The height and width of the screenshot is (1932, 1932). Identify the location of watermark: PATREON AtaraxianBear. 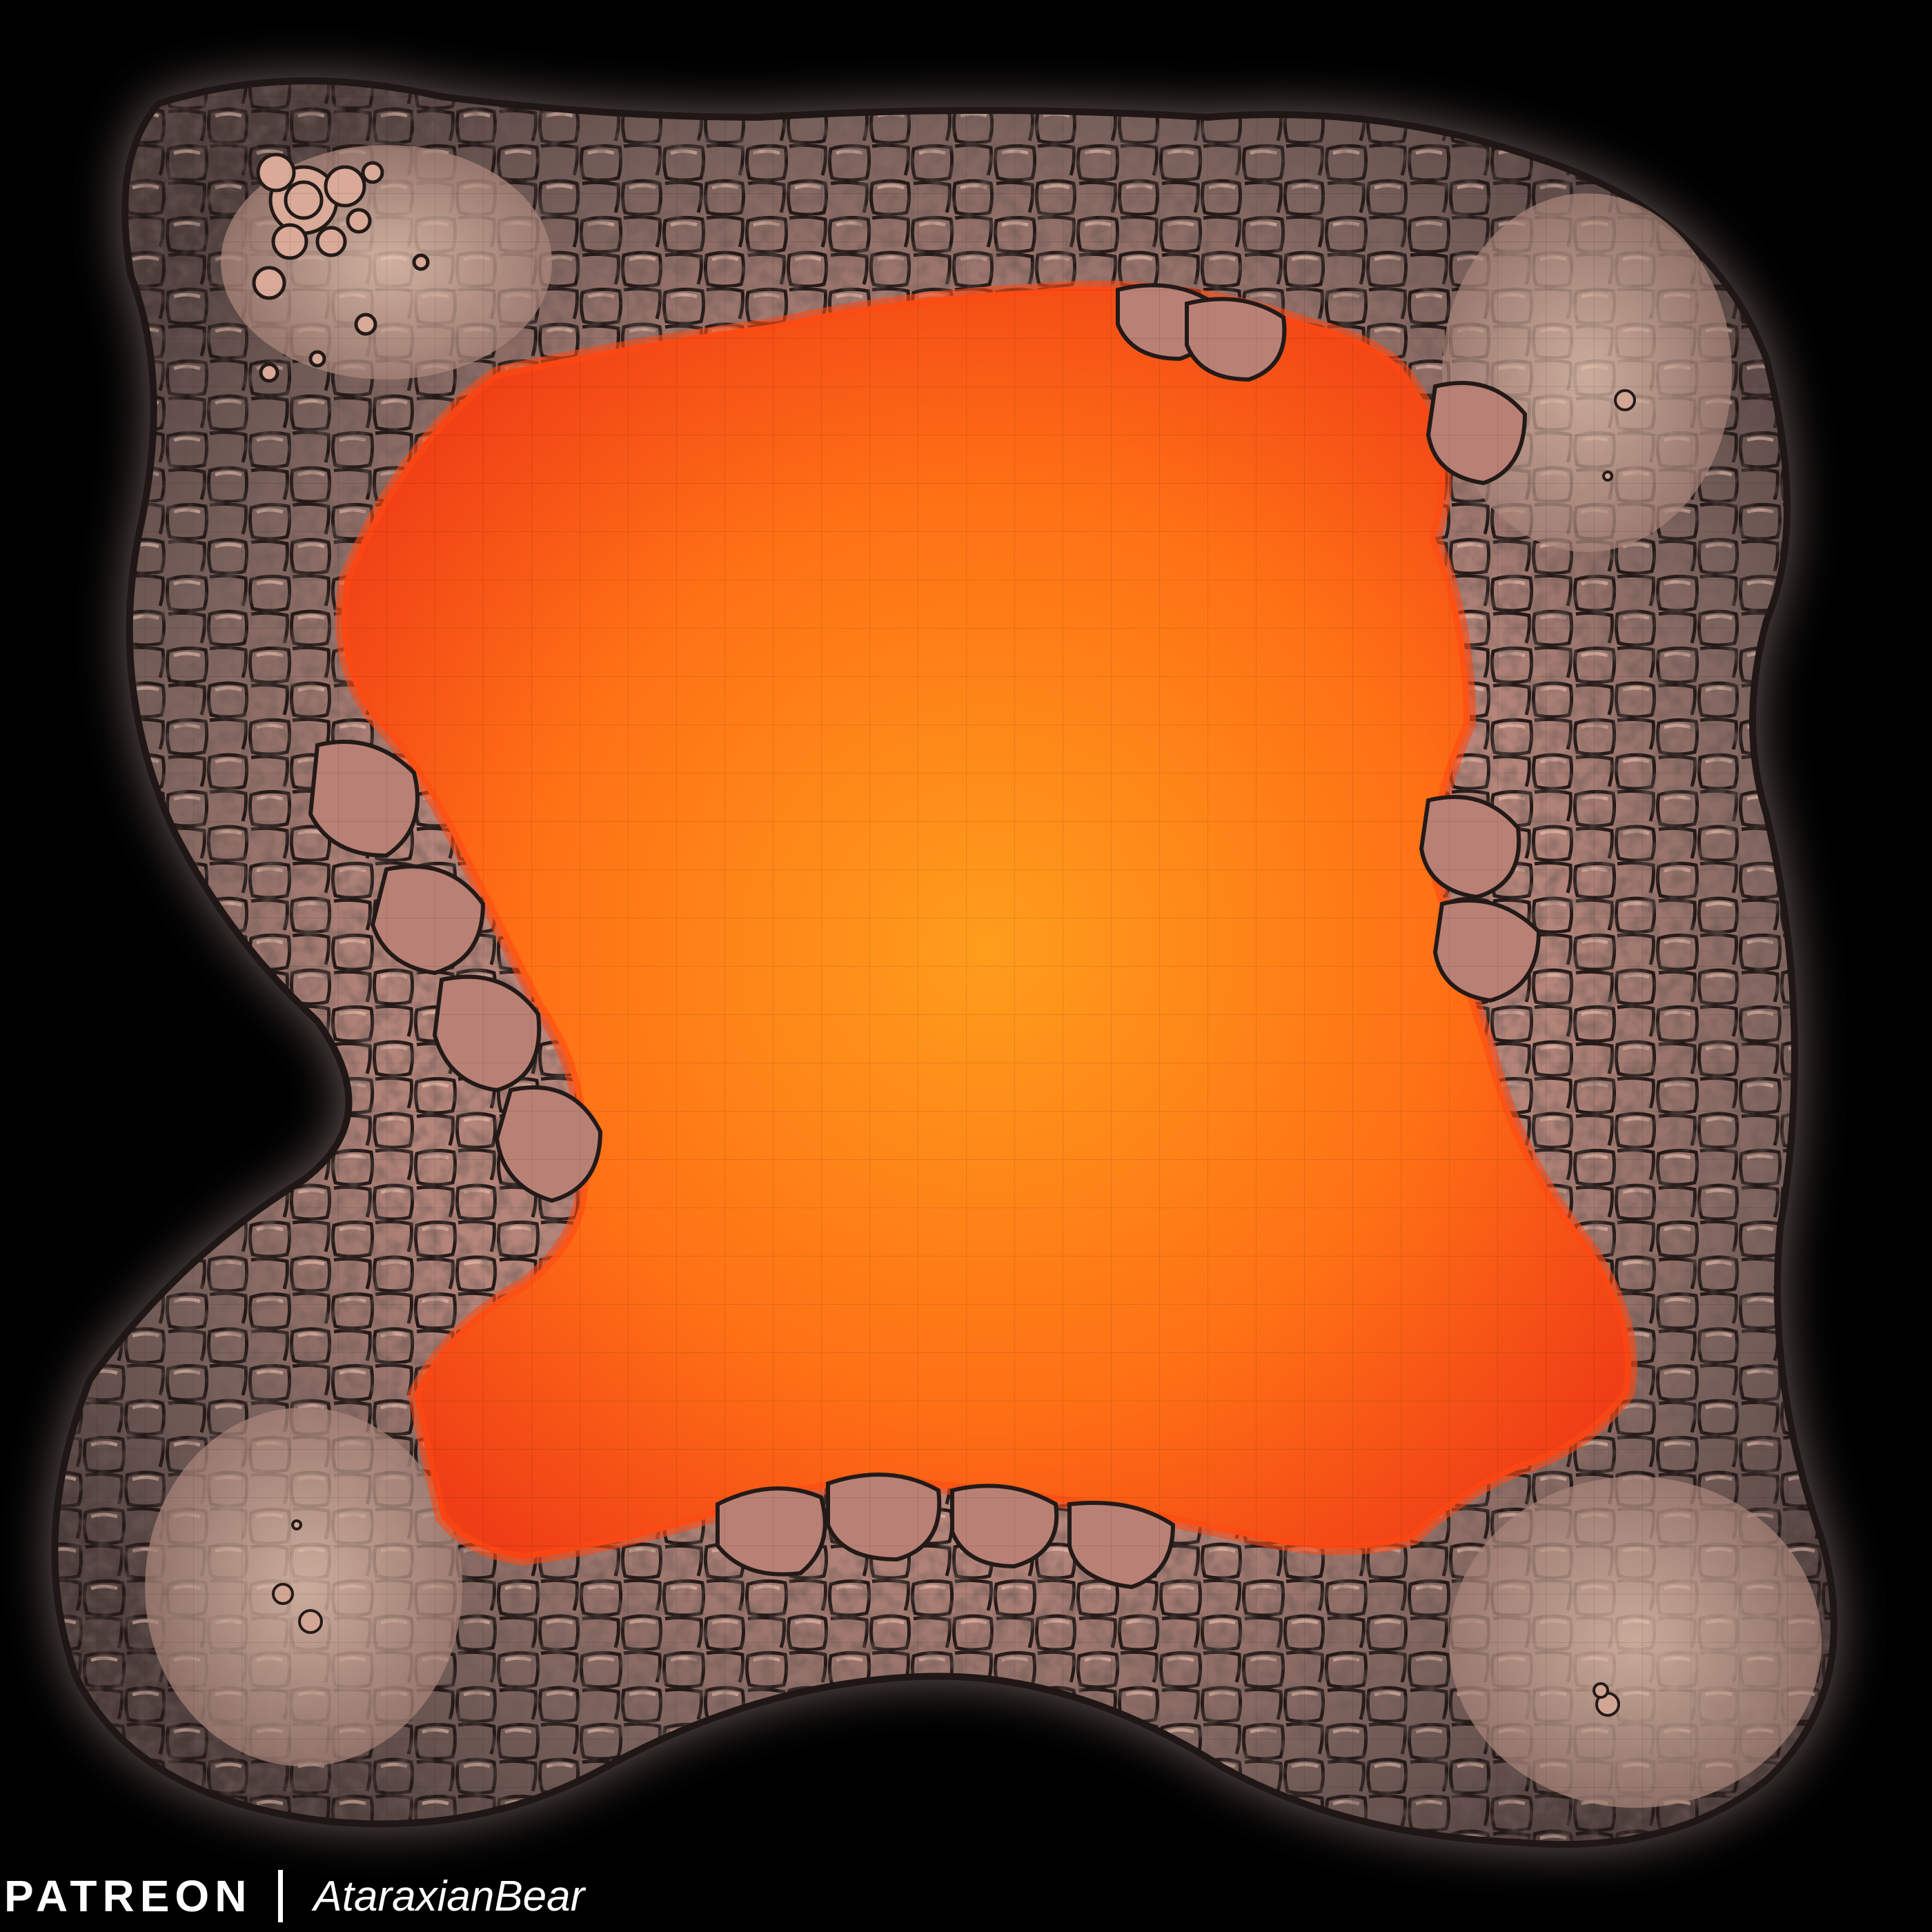
(292, 1896).